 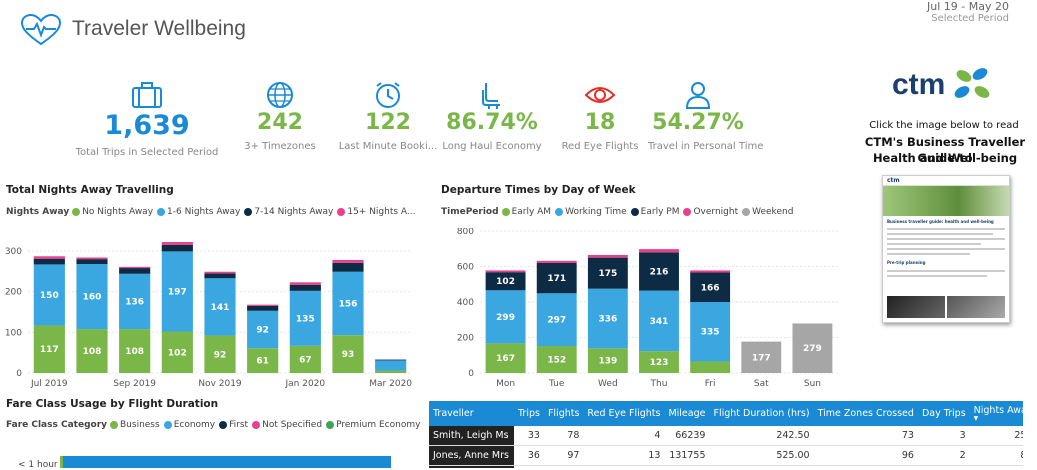 I want to click on x-tick-label: Jan 2020, so click(x=305, y=384).